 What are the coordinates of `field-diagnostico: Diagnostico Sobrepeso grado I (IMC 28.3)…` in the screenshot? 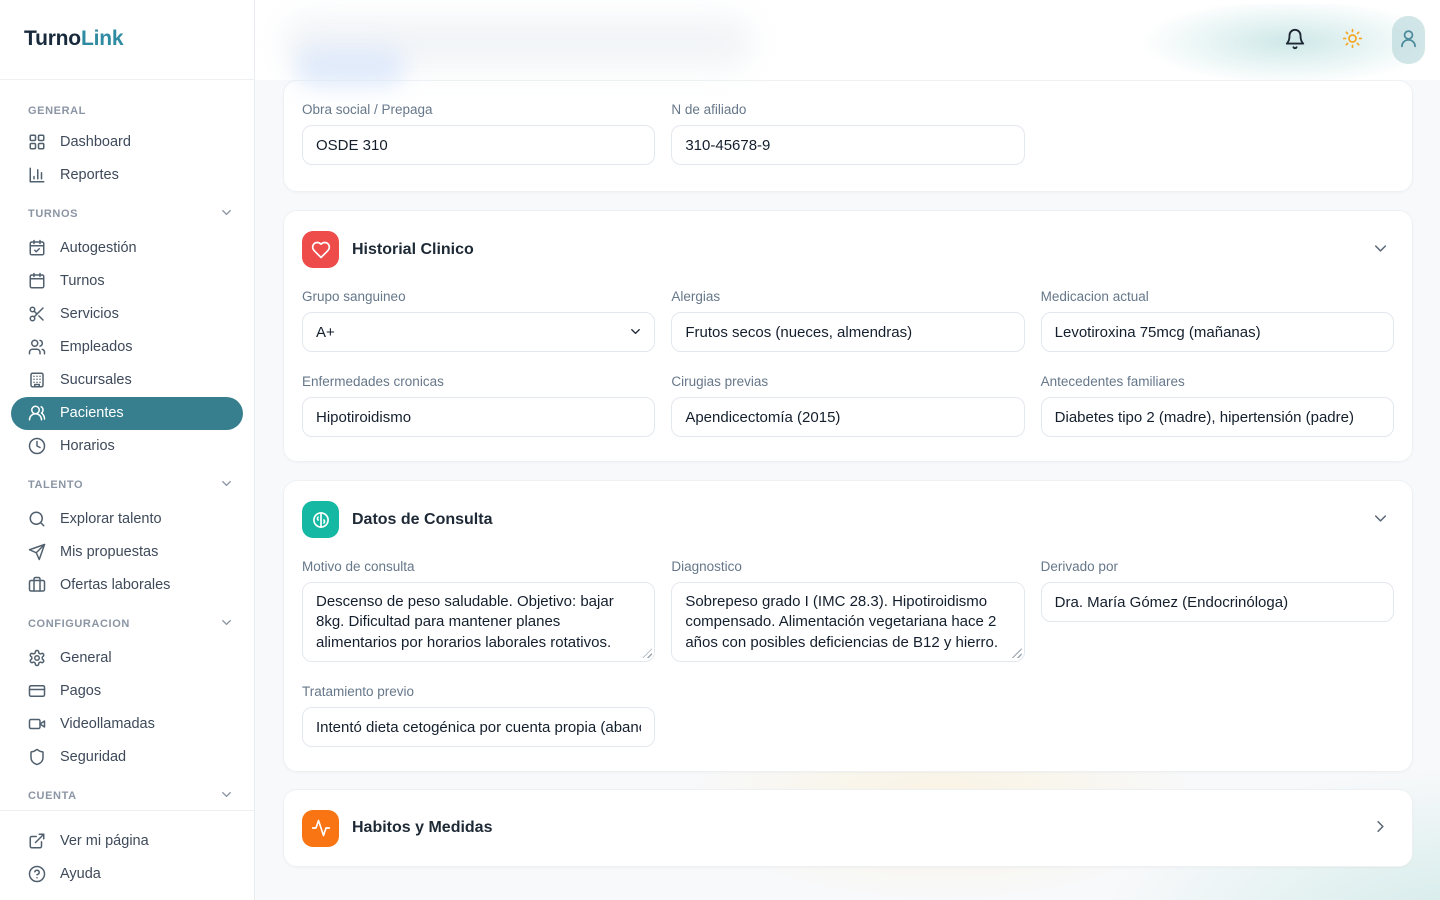 It's located at (848, 610).